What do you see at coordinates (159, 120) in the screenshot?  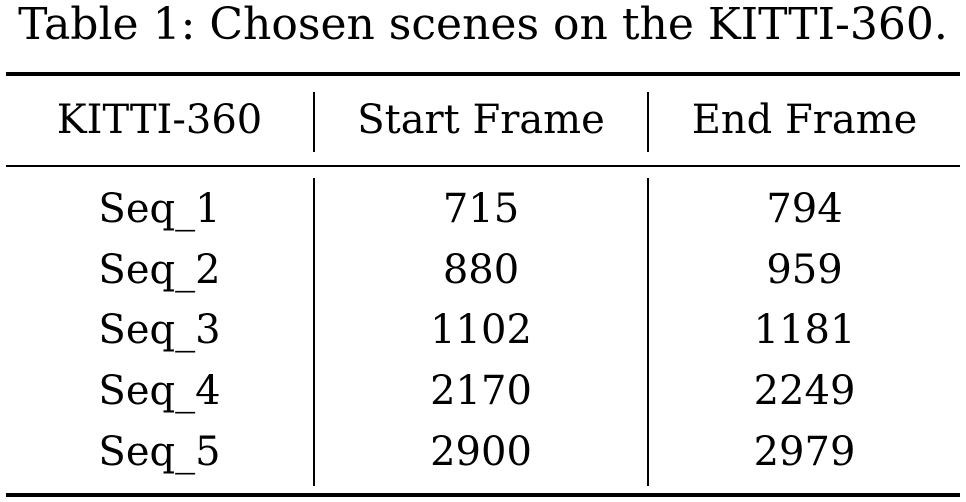 I see `header-cell-kitti: KITTI-360` at bounding box center [159, 120].